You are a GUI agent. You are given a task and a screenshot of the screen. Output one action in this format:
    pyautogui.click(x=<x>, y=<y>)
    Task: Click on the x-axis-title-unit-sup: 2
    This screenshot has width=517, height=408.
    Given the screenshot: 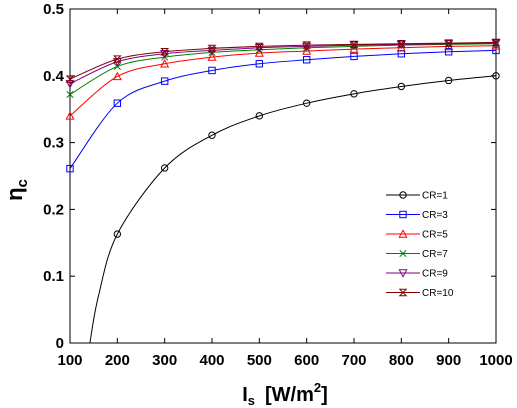 What is the action you would take?
    pyautogui.click(x=317, y=387)
    